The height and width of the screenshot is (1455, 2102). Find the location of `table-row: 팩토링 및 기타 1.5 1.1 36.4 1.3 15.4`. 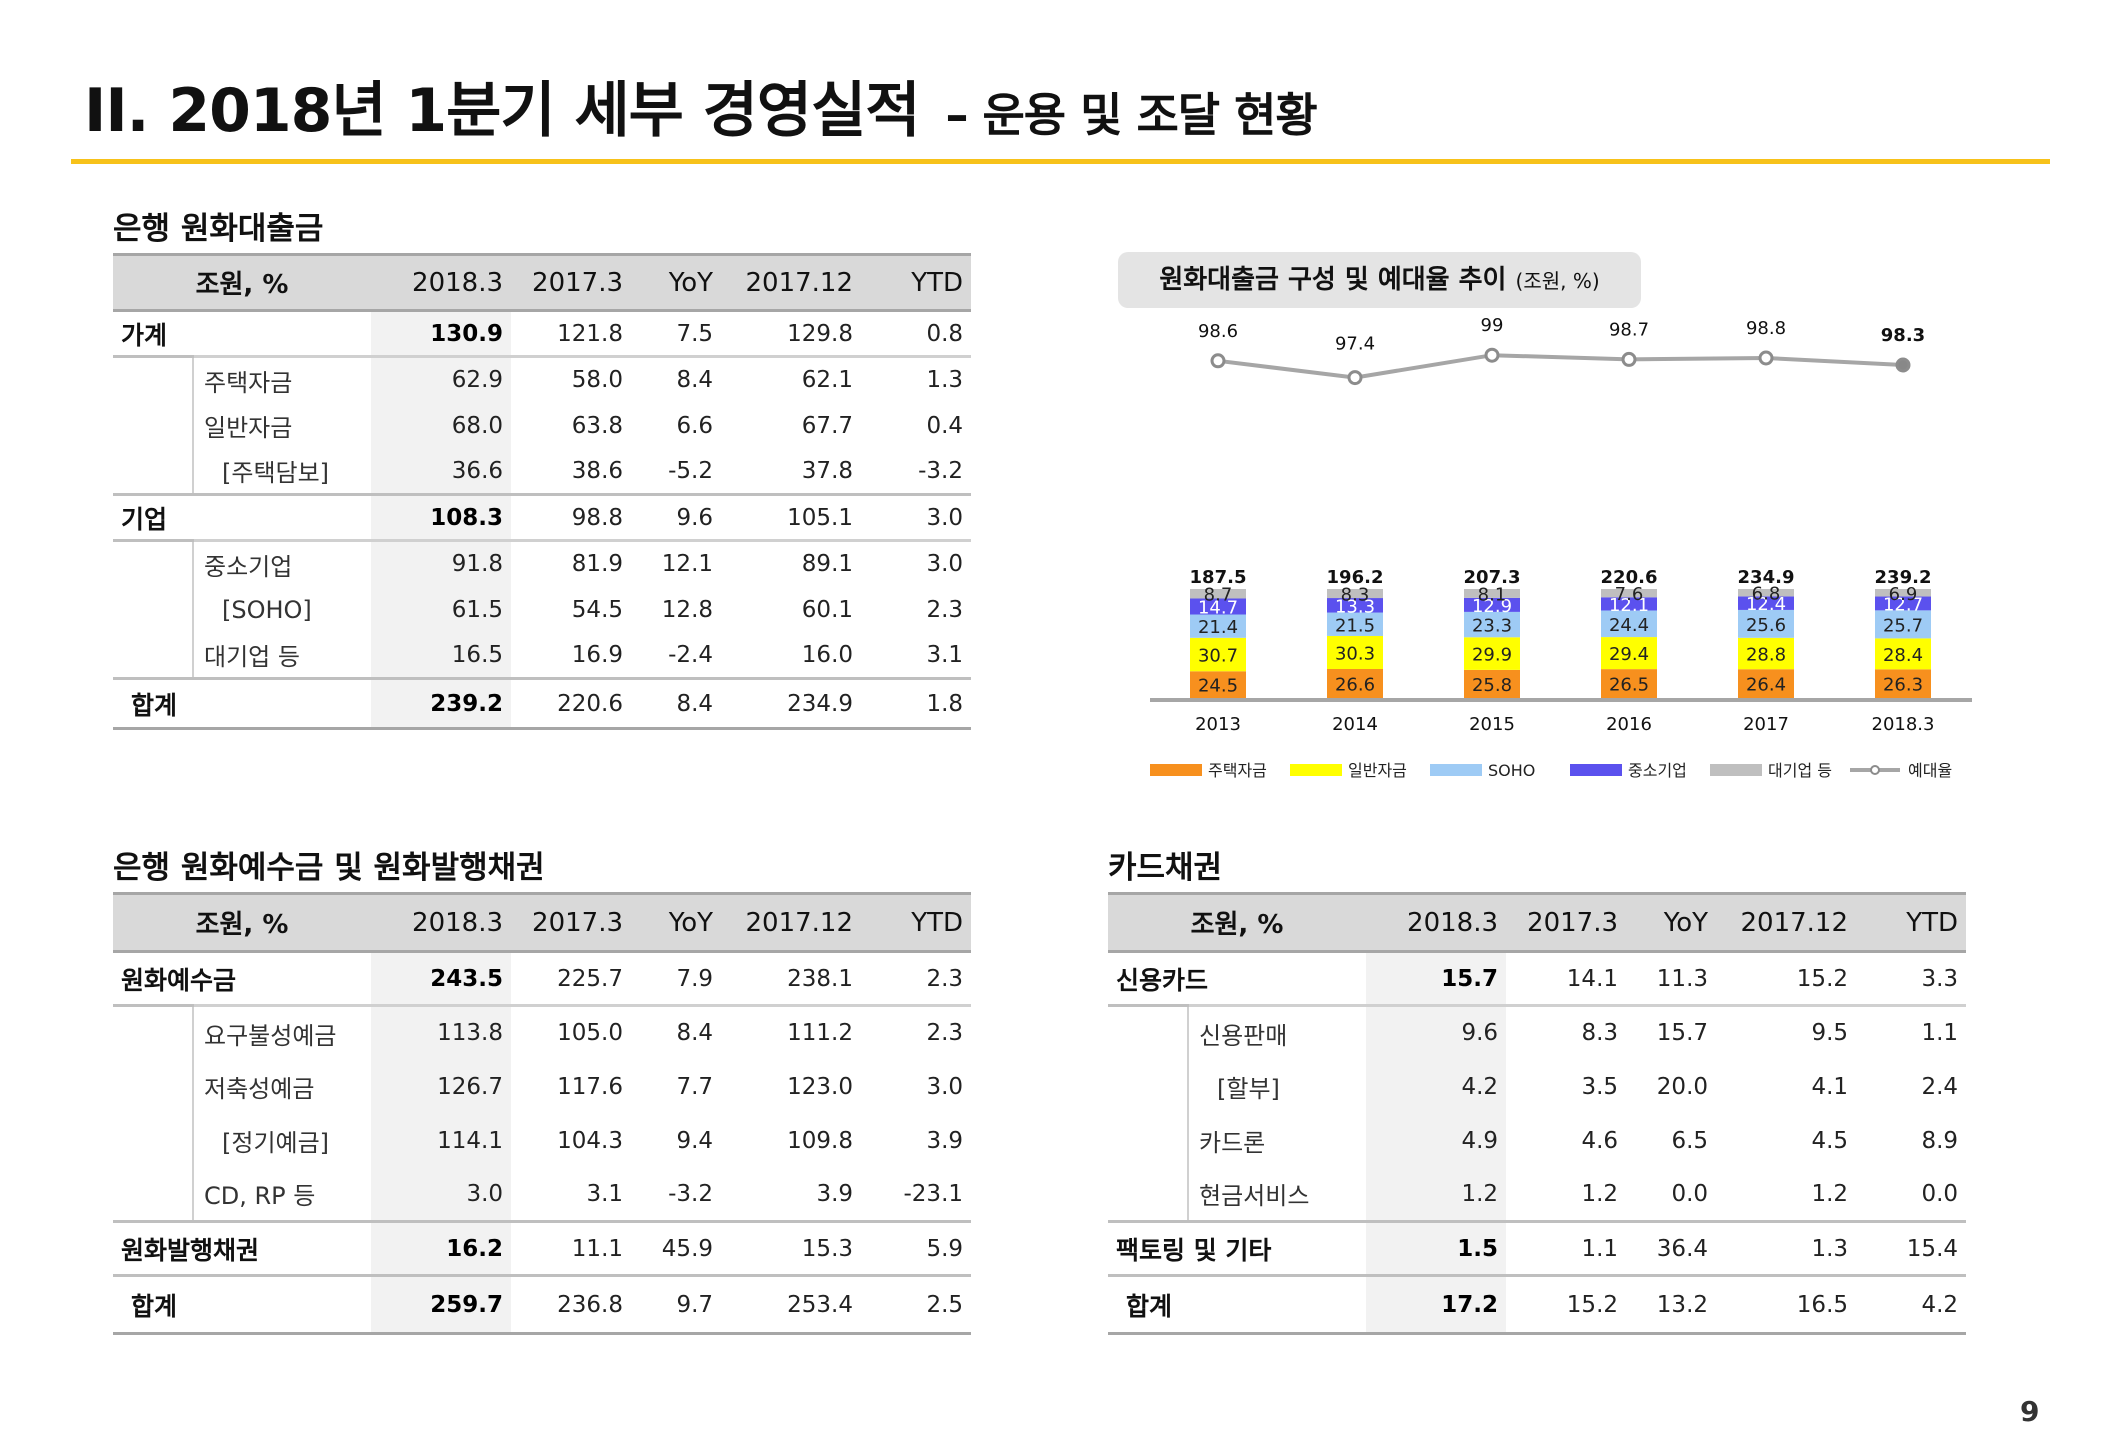

table-row: 팩토링 및 기타 1.5 1.1 36.4 1.3 15.4 is located at coordinates (1537, 1248).